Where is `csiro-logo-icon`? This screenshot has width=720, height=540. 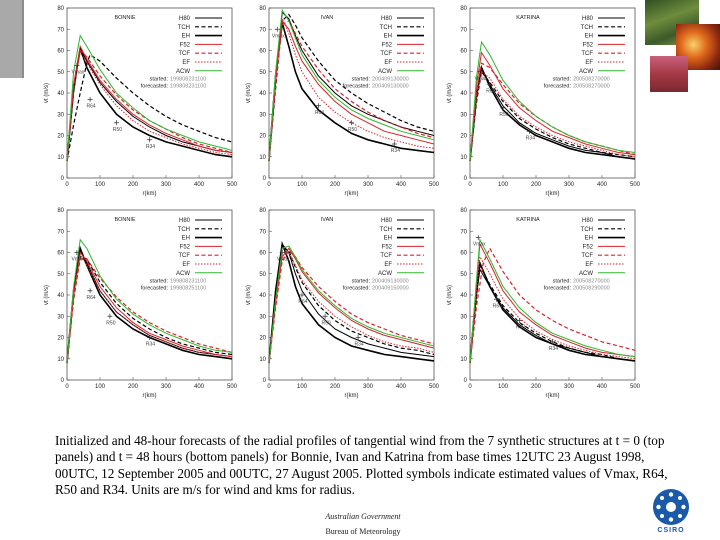
csiro-logo-icon is located at coordinates (671, 507).